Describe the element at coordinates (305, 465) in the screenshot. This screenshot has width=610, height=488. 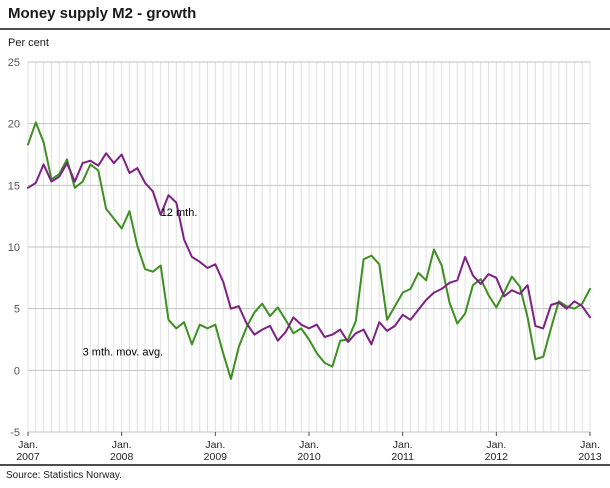
I see `footer-divider` at that location.